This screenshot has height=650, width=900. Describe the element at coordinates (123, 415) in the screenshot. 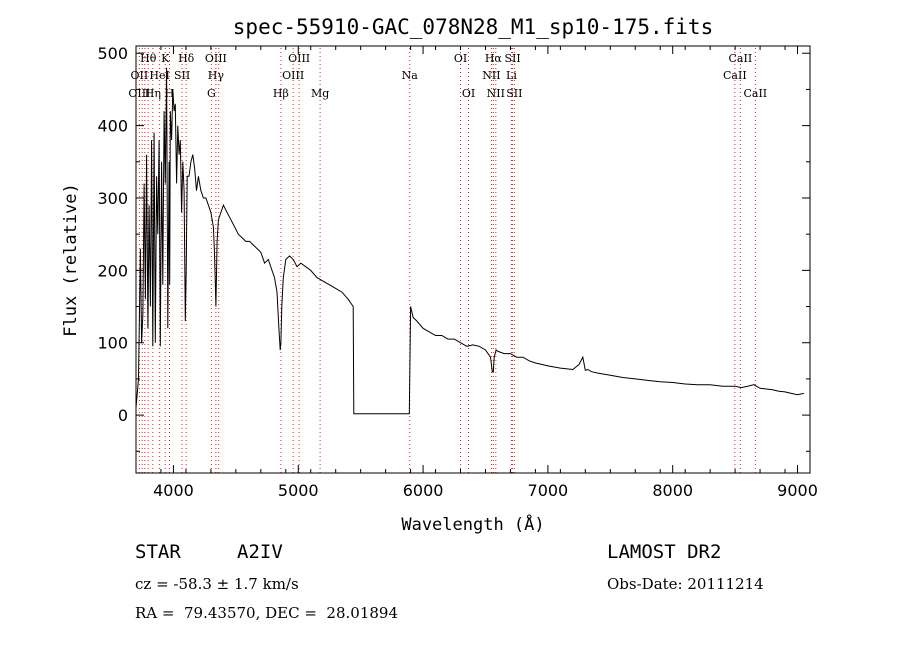

I see `y-tick-label: 0` at that location.